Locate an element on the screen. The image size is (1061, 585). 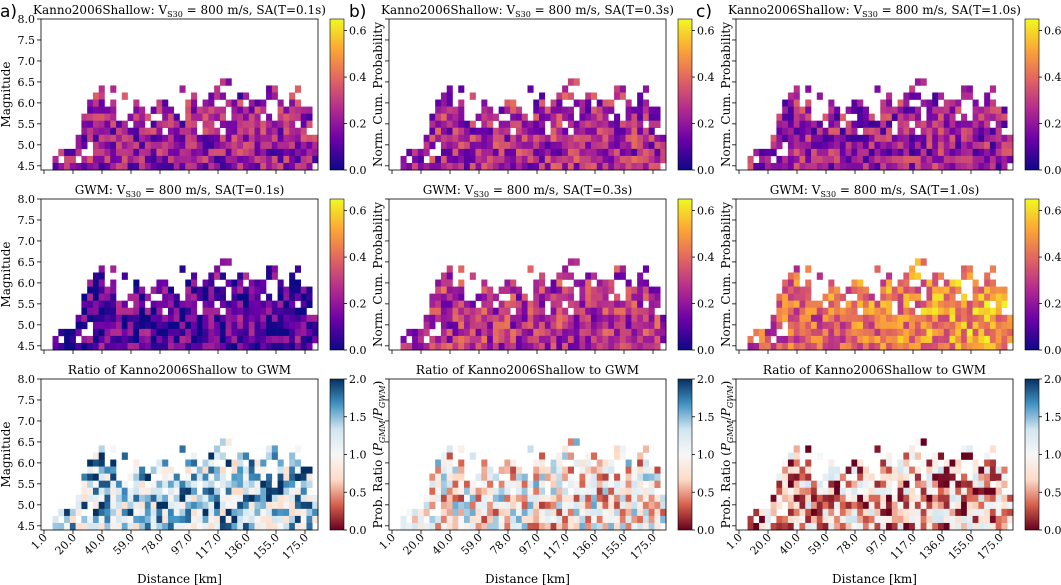
colorbar-label: Norm. Cum. Probability is located at coordinates (726, 274).